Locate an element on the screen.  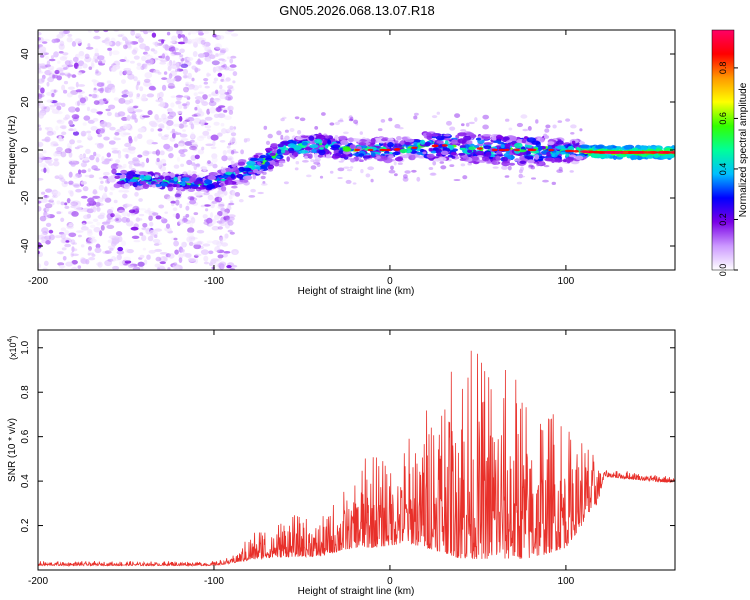
svg-text: (x104) is located at coordinates (12, 348).